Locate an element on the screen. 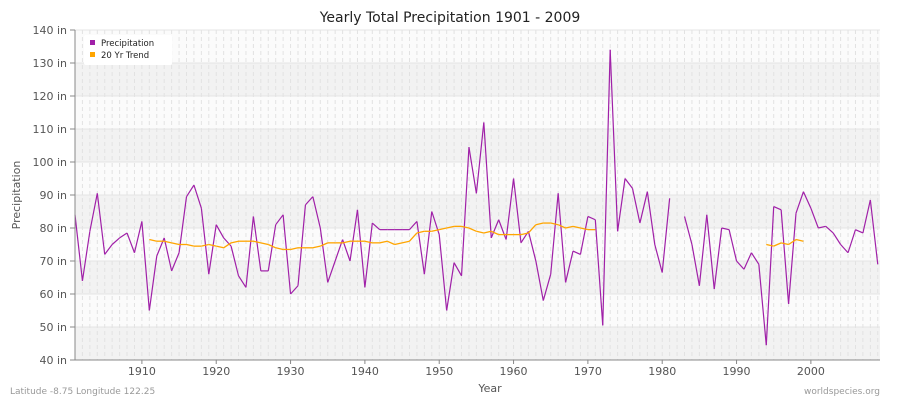  legend-swatch-precipitation is located at coordinates (92, 42).